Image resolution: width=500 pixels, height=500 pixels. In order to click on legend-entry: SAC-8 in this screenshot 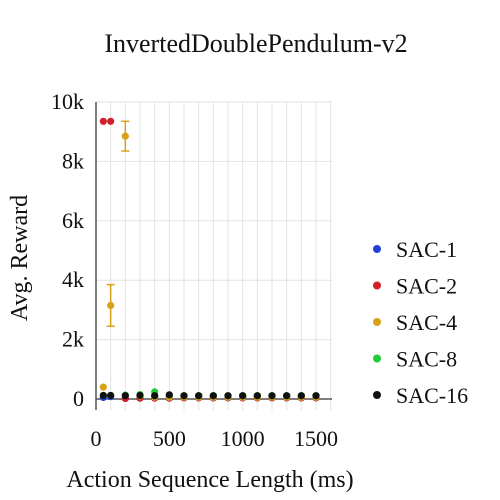, I will do `click(415, 359)`.